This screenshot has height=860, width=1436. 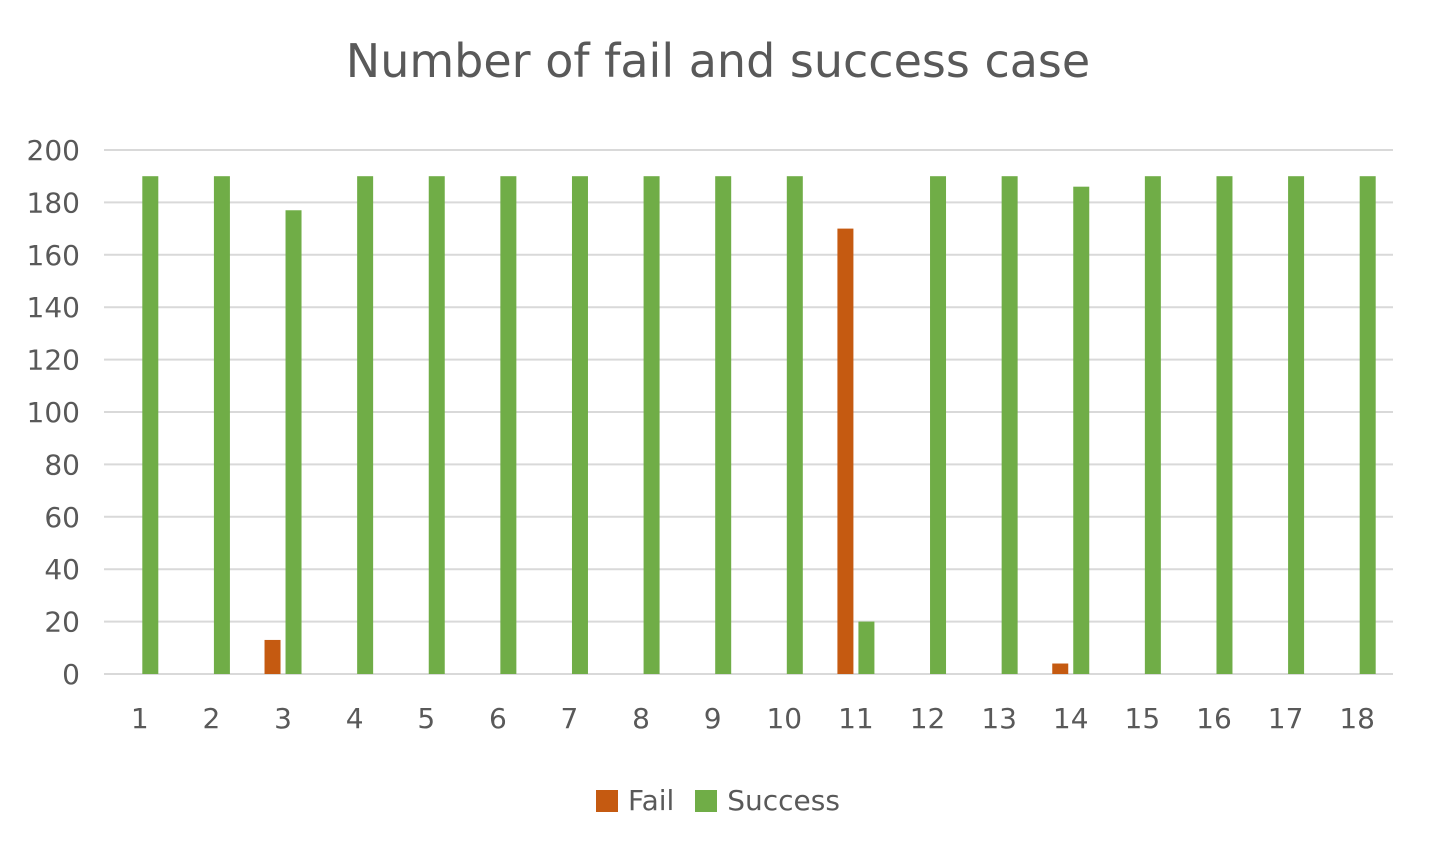 What do you see at coordinates (62, 517) in the screenshot?
I see `y-tick-label: 60` at bounding box center [62, 517].